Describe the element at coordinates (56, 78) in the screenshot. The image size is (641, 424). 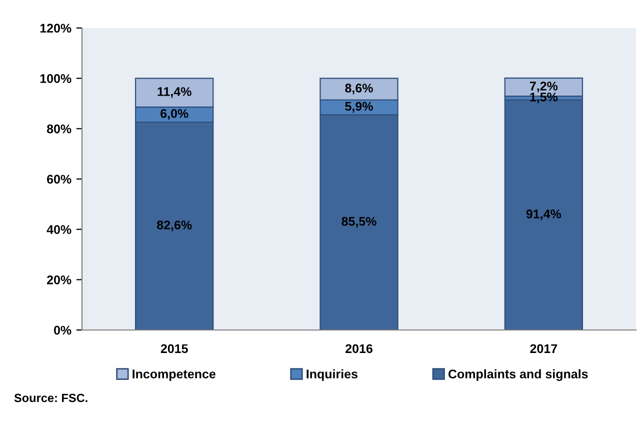
I see `y-tick-label: 100%` at that location.